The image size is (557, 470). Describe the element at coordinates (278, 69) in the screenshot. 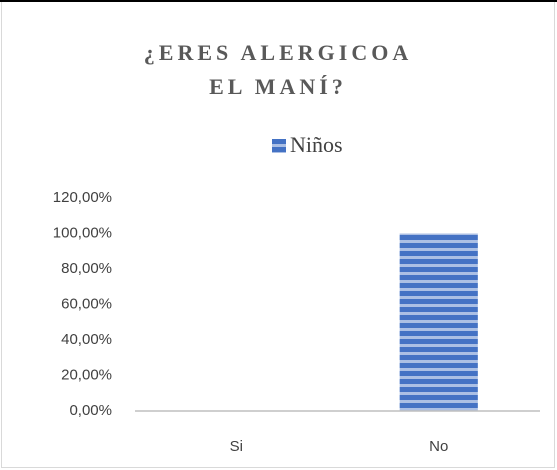

I see `chart-title: ¿ERES ALERGICOA EL MANÍ?` at that location.